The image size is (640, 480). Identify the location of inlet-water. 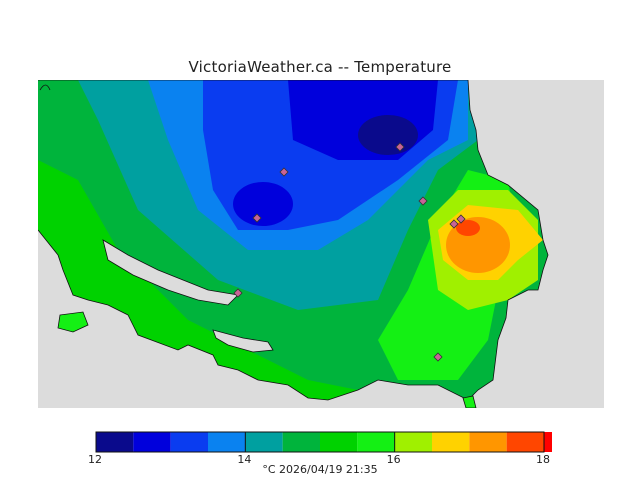
(170, 272).